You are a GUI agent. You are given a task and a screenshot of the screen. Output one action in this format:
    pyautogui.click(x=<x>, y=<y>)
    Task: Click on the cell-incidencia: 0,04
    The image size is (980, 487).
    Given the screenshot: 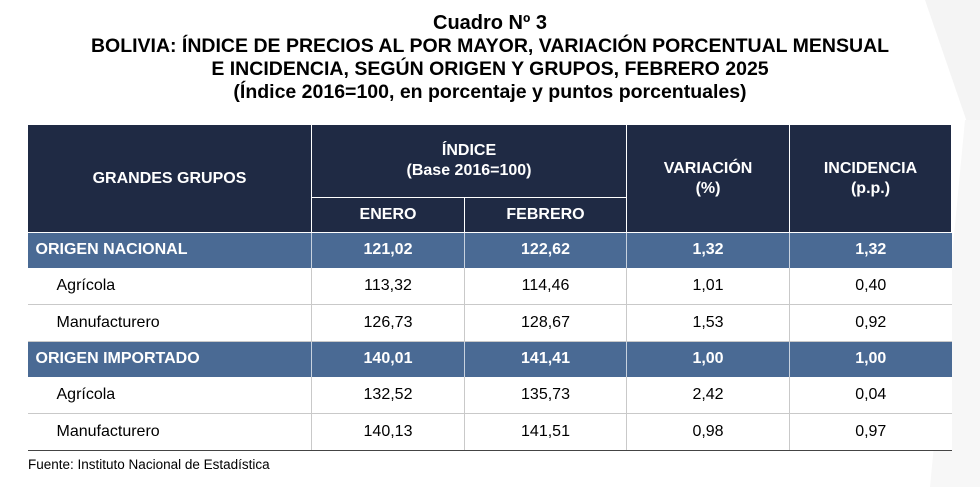 What is the action you would take?
    pyautogui.click(x=870, y=395)
    